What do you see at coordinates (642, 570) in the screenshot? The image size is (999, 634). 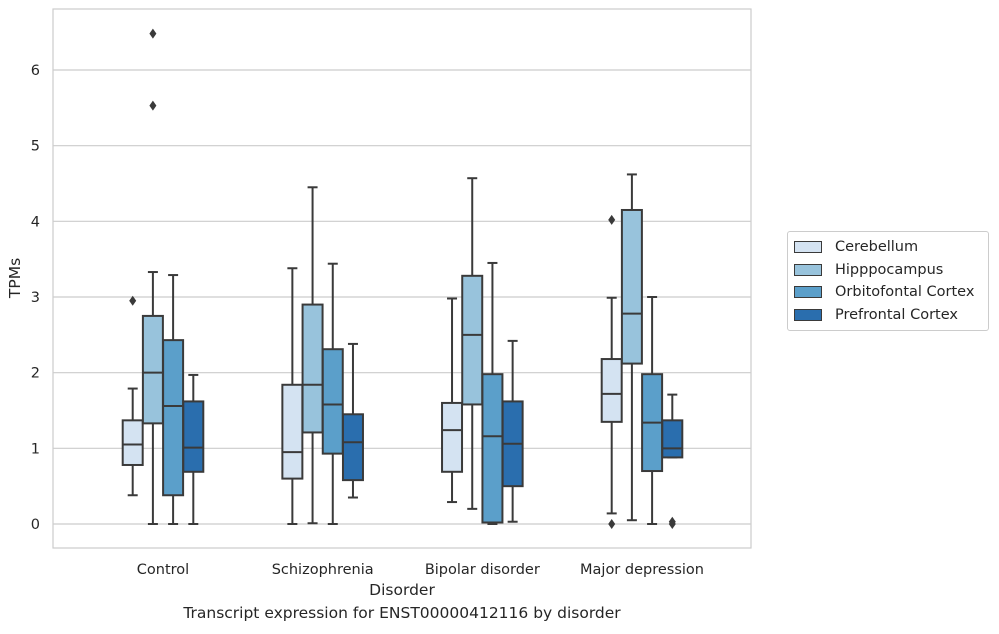 I see `x-tick-label: Major depression` at bounding box center [642, 570].